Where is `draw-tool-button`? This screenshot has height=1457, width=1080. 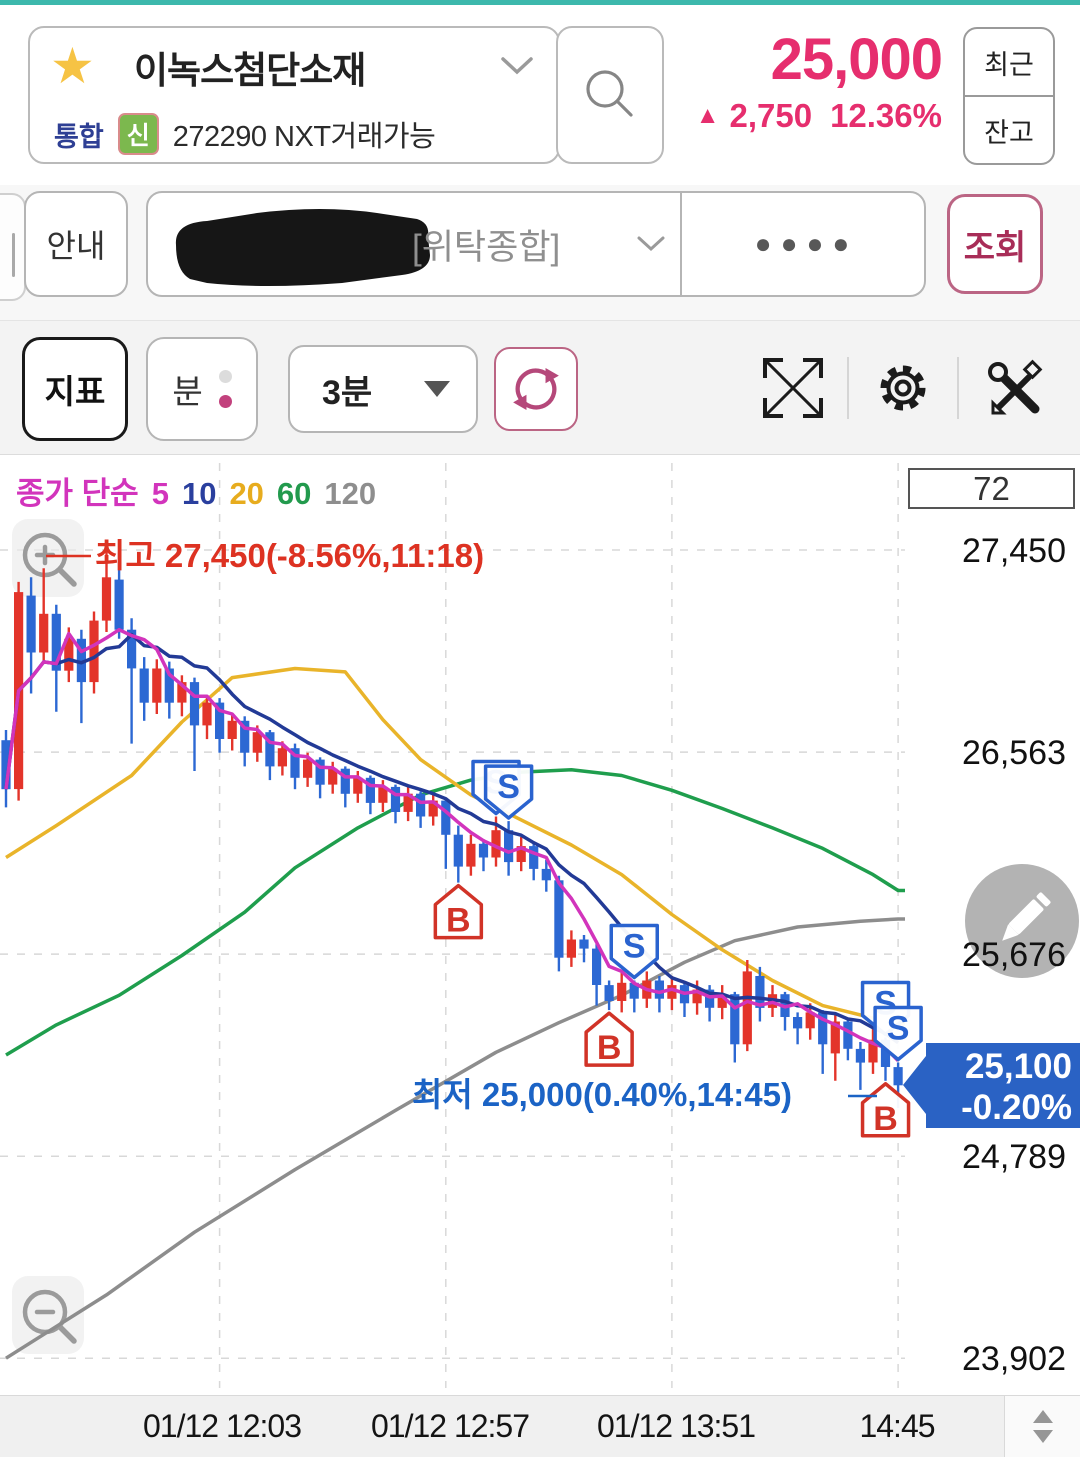
draw-tool-button is located at coordinates (1022, 921).